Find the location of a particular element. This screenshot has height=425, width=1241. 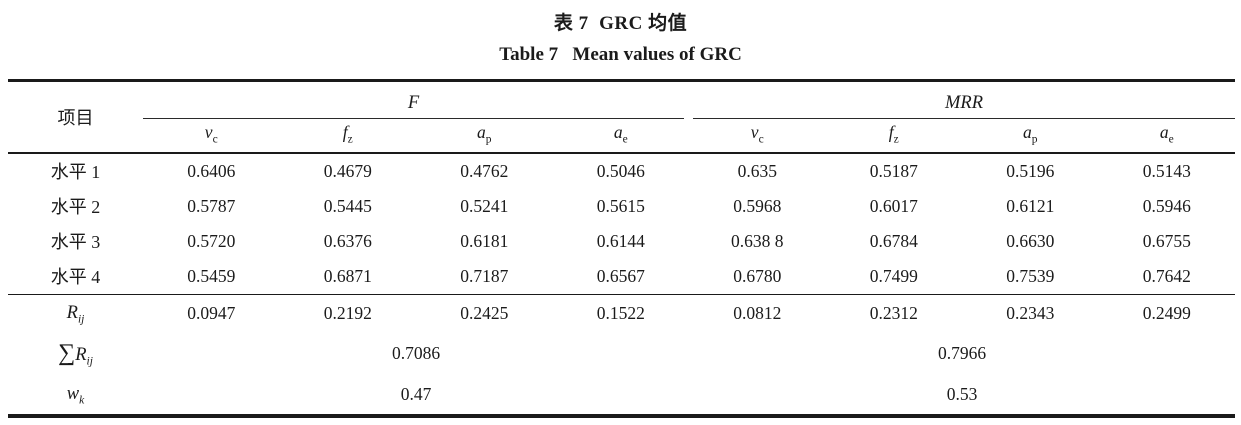

col-header-f-fz: fz is located at coordinates (347, 136).